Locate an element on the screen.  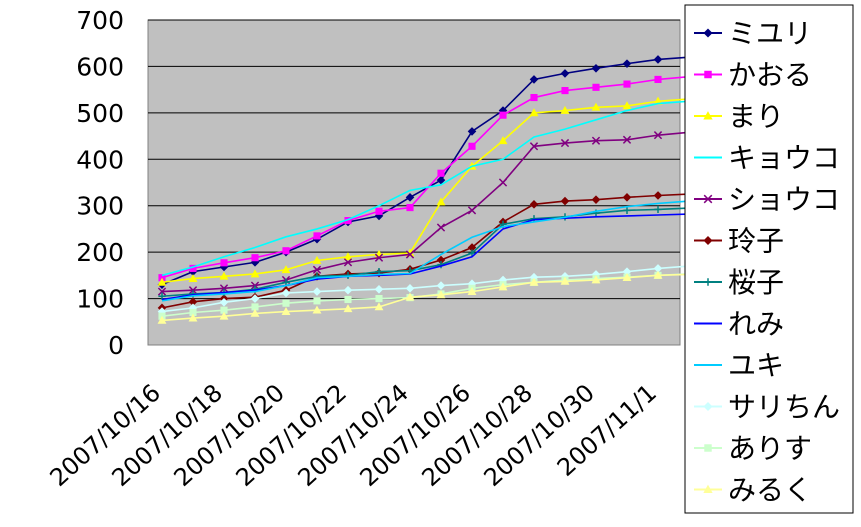
legend-label: キョウコ is located at coordinates (784, 158).